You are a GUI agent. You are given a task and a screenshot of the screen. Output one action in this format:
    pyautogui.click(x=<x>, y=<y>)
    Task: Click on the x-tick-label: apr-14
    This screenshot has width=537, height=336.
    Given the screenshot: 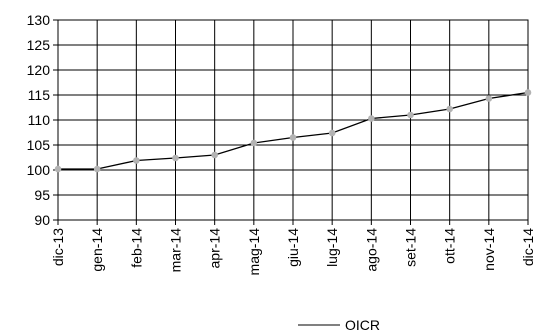 What is the action you would take?
    pyautogui.click(x=215, y=248)
    